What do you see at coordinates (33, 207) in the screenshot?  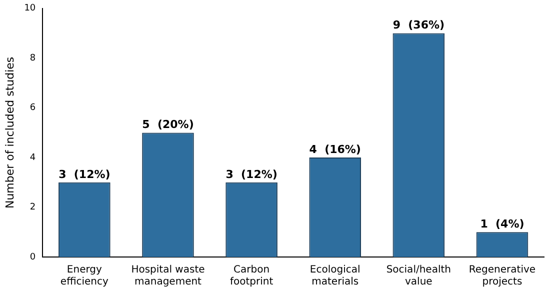 I see `y-tick-label: 2` at bounding box center [33, 207].